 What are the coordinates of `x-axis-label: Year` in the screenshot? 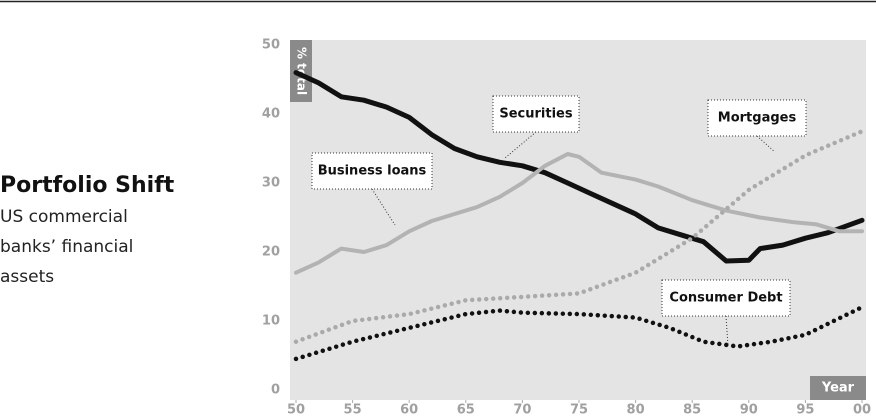 It's located at (838, 388).